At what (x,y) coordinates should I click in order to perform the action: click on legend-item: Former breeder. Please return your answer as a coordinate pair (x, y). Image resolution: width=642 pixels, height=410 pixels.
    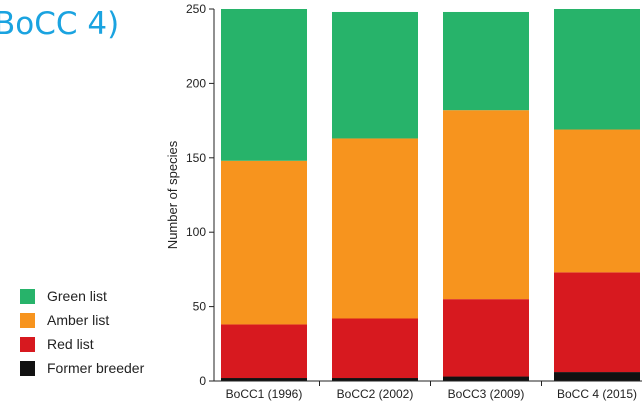
    Looking at the image, I should click on (82, 368).